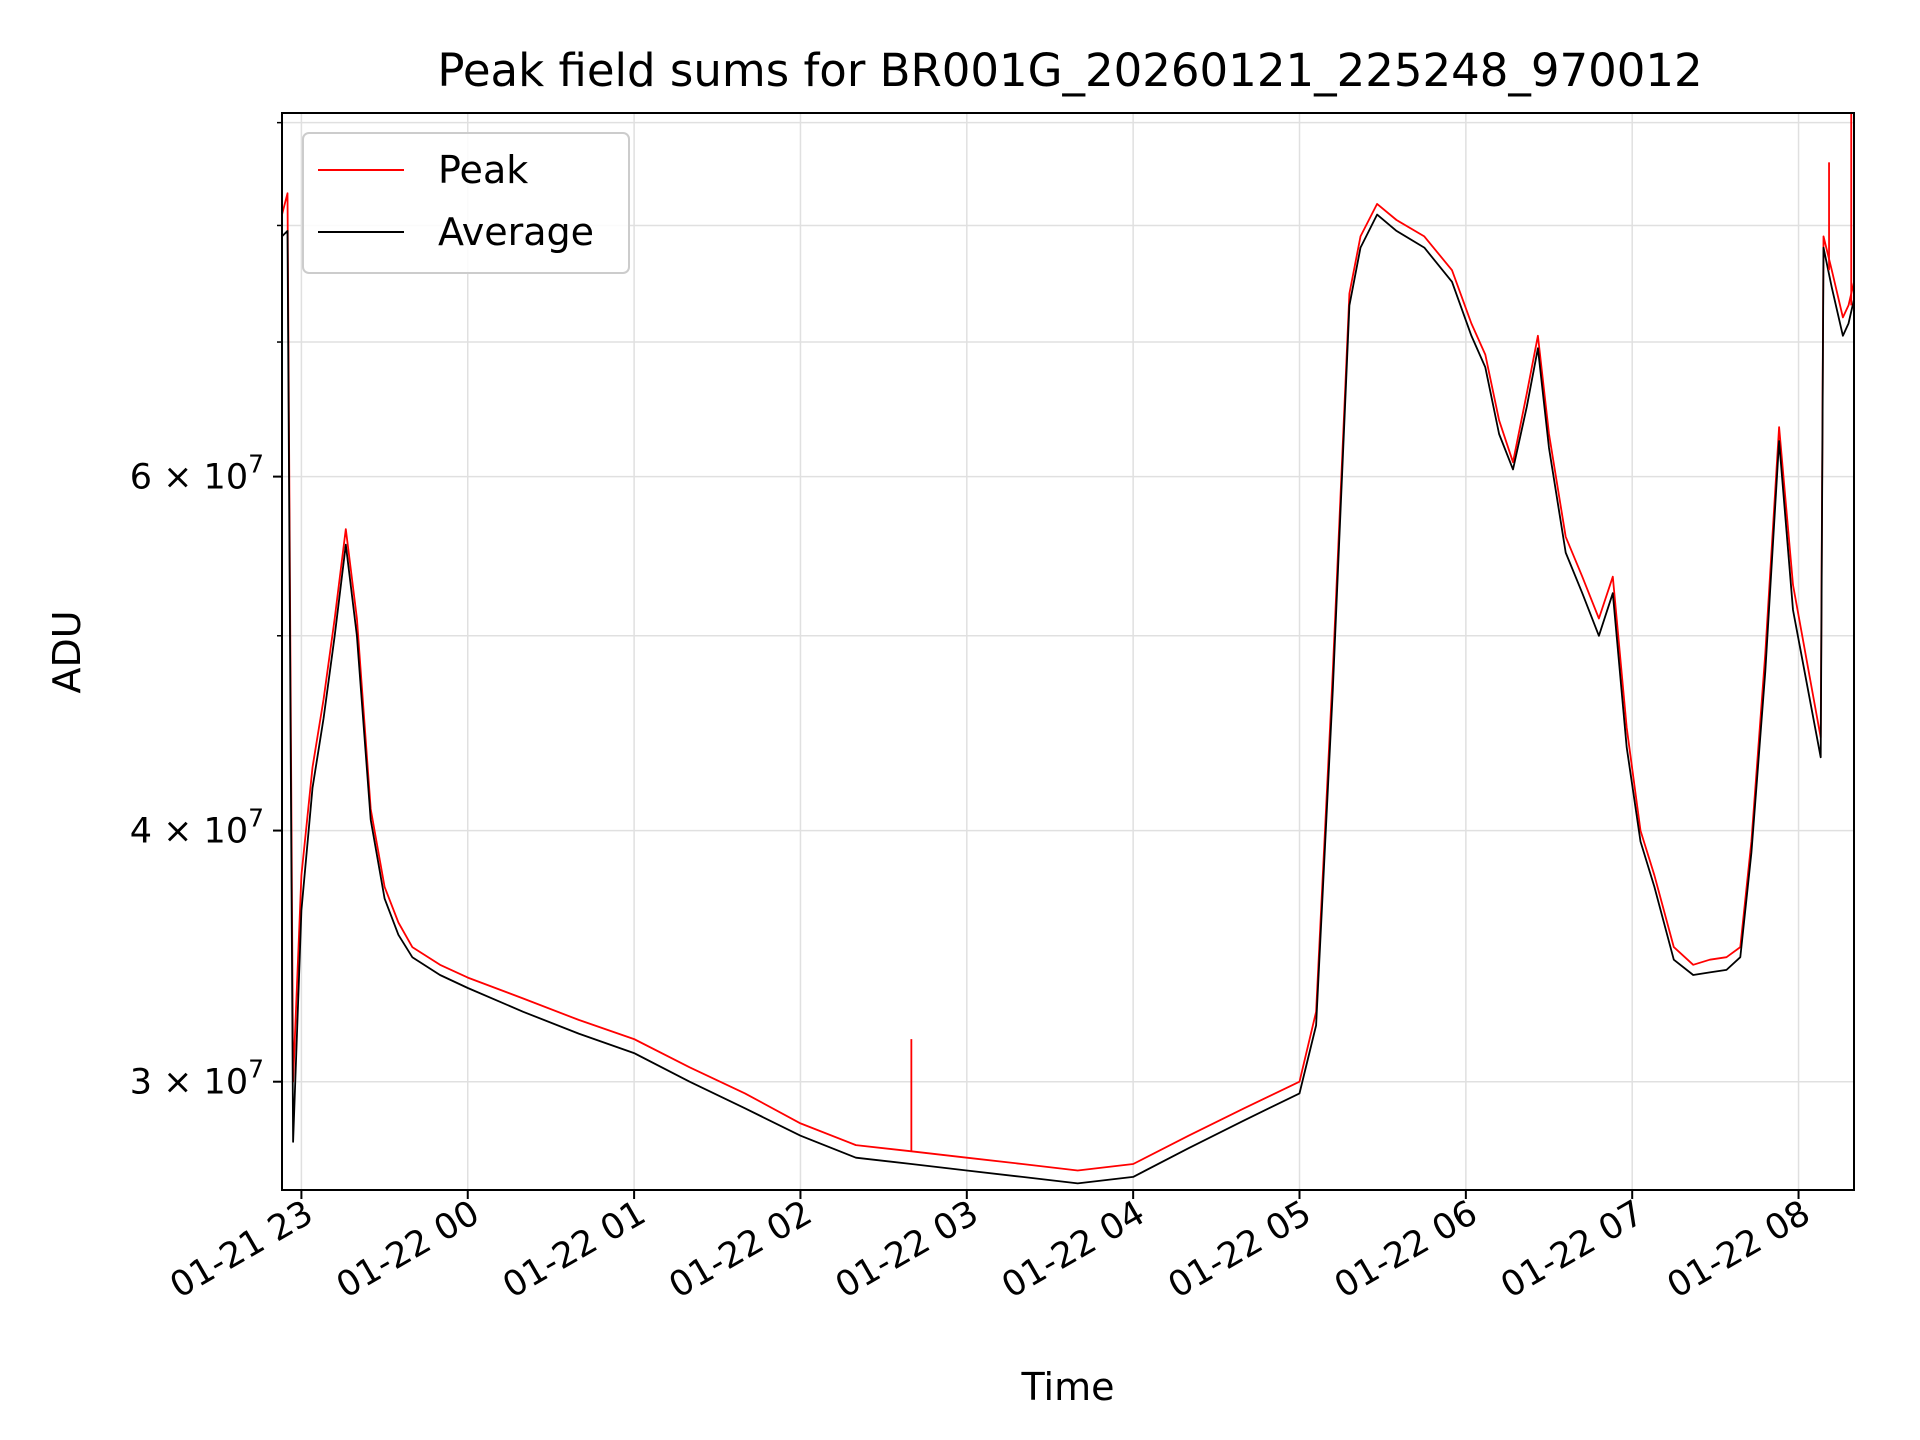 Image resolution: width=1920 pixels, height=1440 pixels. I want to click on legend: Peak Average, so click(466, 203).